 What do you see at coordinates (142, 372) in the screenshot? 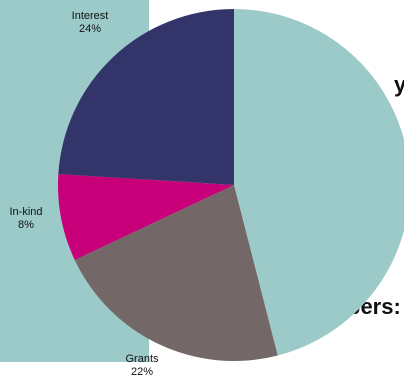
I see `slice-percent-label: 22%` at bounding box center [142, 372].